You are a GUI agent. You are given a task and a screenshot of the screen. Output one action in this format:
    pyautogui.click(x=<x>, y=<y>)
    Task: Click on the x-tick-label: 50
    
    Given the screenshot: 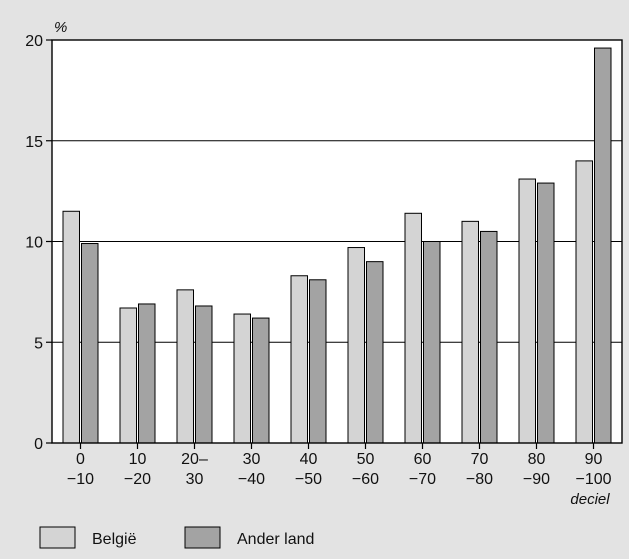 What is the action you would take?
    pyautogui.click(x=366, y=459)
    